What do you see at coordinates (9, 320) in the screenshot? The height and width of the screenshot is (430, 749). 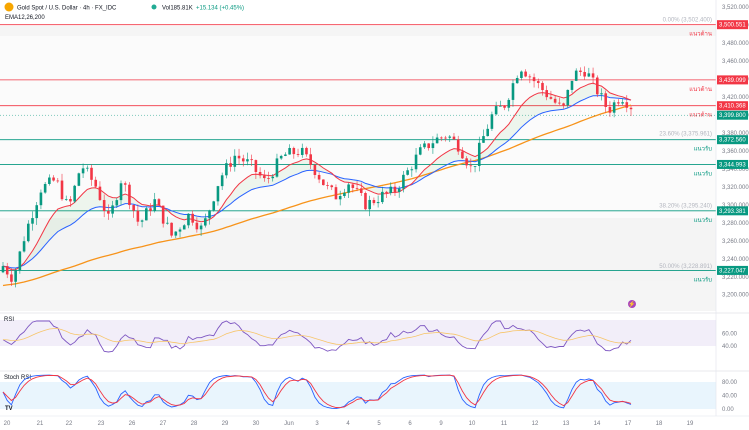 I see `rsi-label: RSI` at bounding box center [9, 320].